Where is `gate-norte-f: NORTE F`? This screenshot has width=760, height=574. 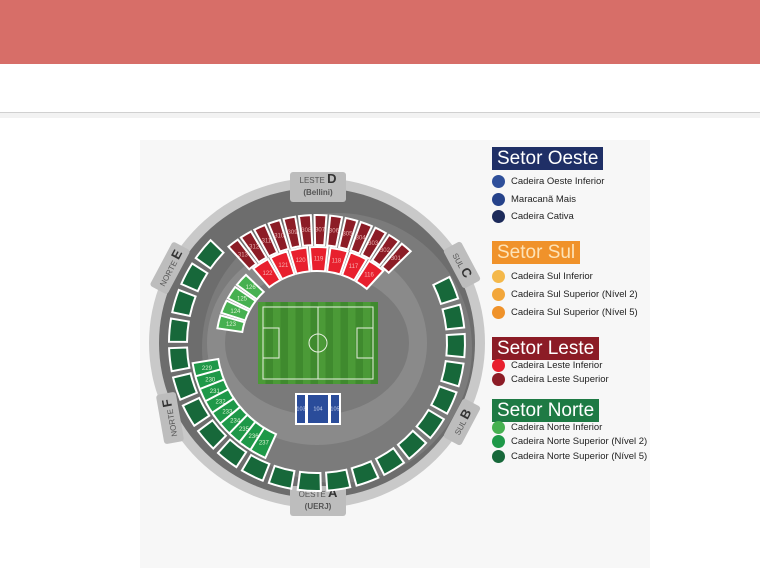 gate-norte-f: NORTE F is located at coordinates (170, 418).